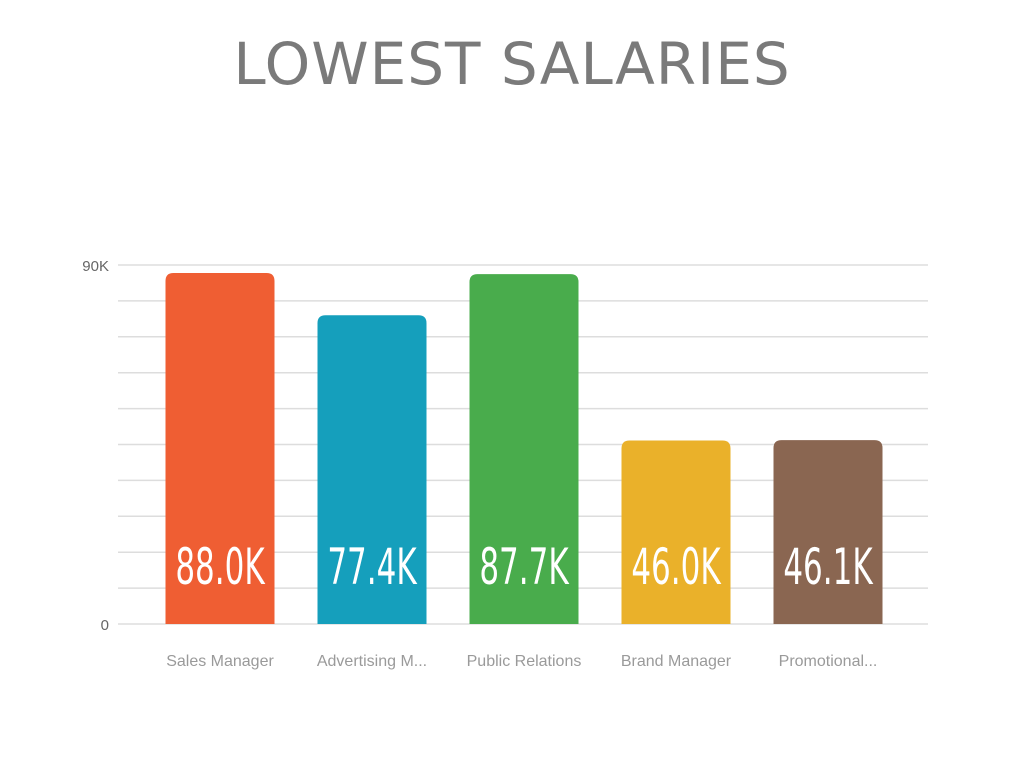  What do you see at coordinates (676, 661) in the screenshot?
I see `category-label: Brand Manager` at bounding box center [676, 661].